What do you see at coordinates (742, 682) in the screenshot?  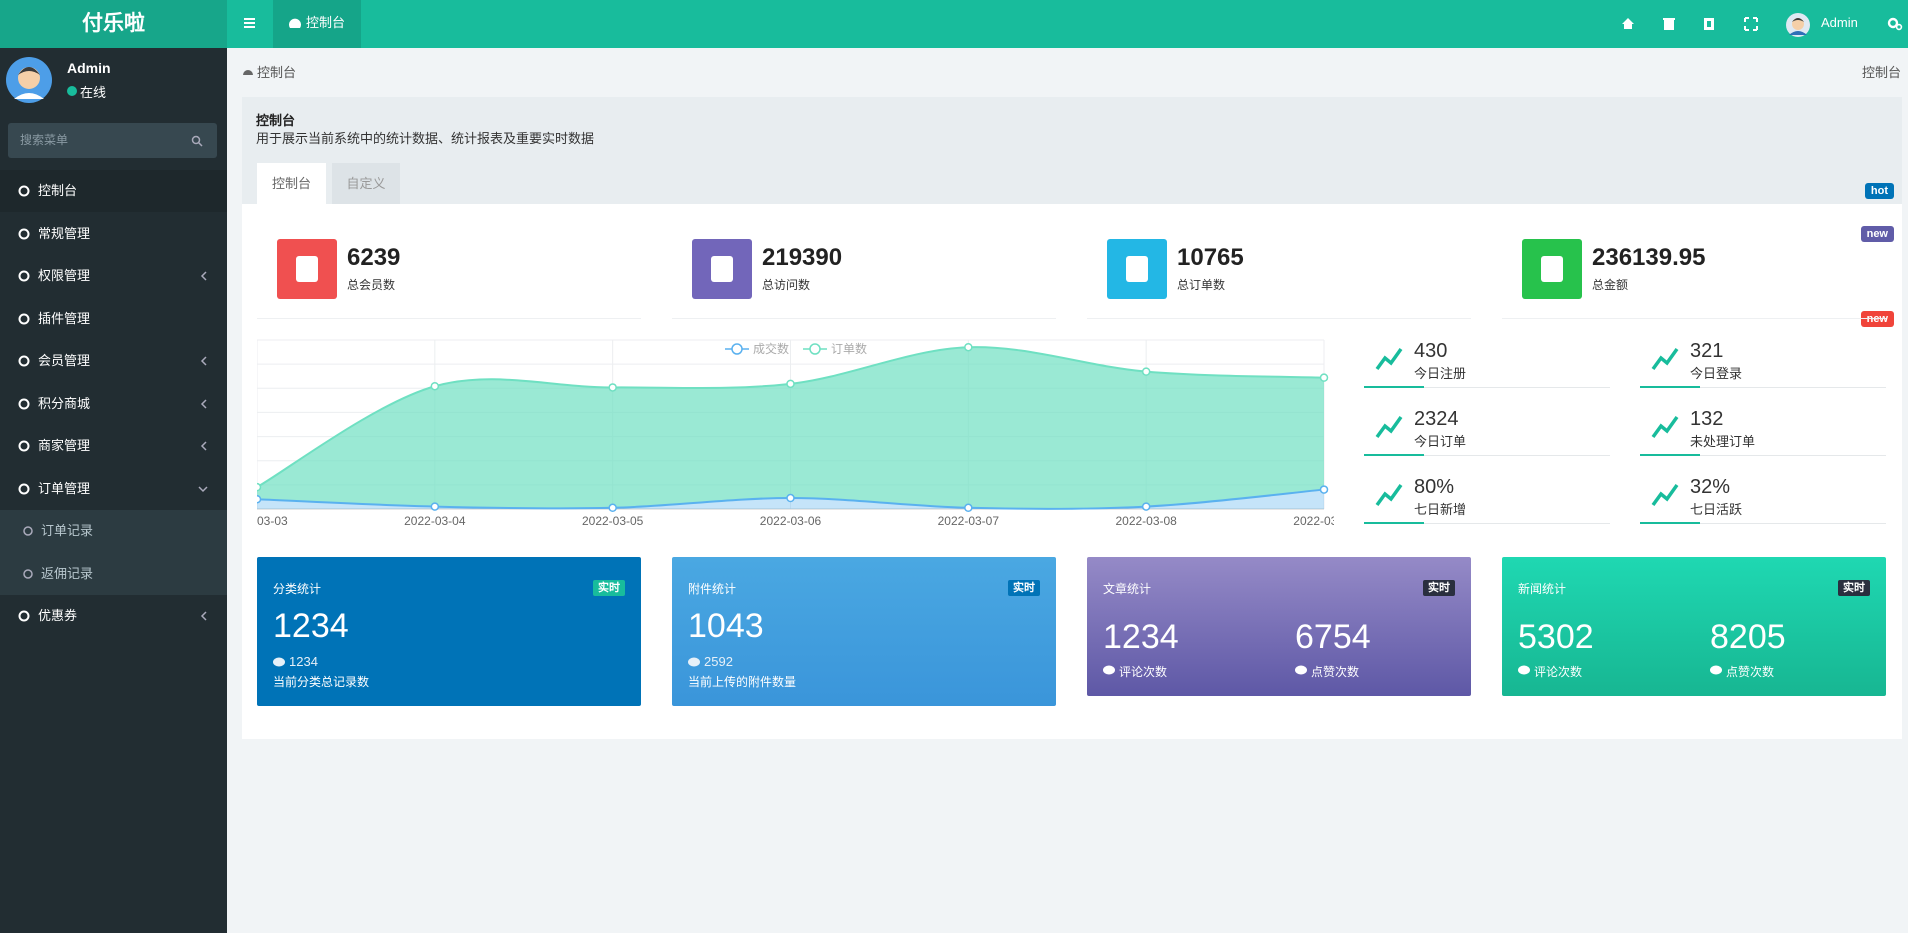 I see `card-sub-label: 当前上传的附件数量` at bounding box center [742, 682].